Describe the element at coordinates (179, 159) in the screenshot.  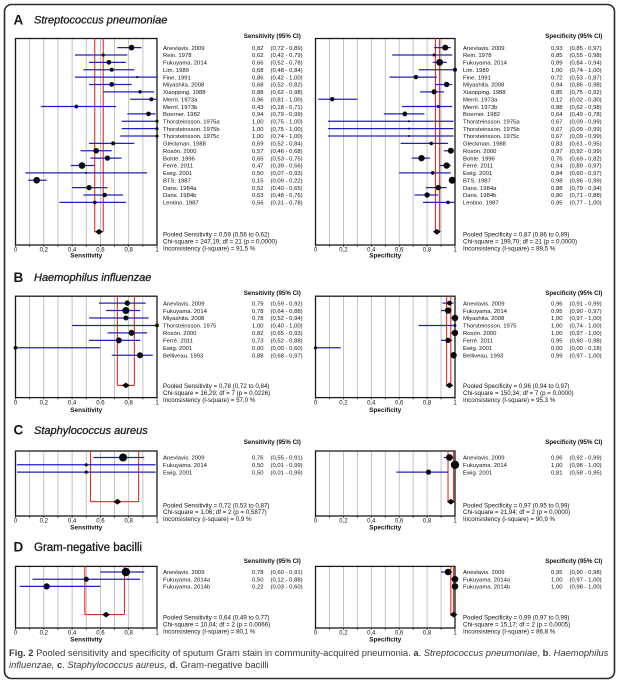
I see `svg-text: Bohte. 1996` at that location.